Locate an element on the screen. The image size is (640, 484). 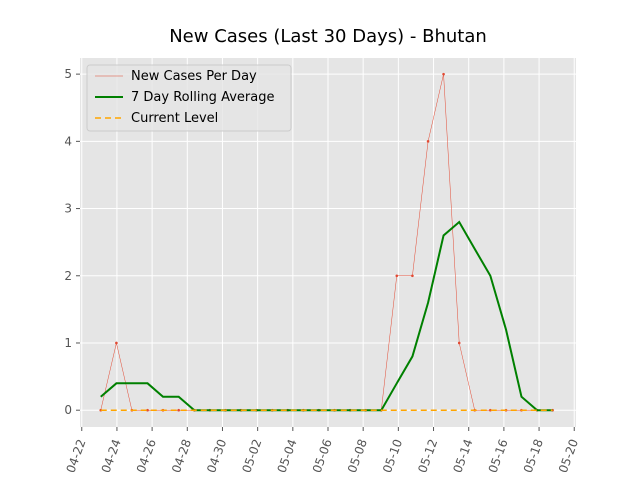
x-tick-label: 05-14 is located at coordinates (462, 456).